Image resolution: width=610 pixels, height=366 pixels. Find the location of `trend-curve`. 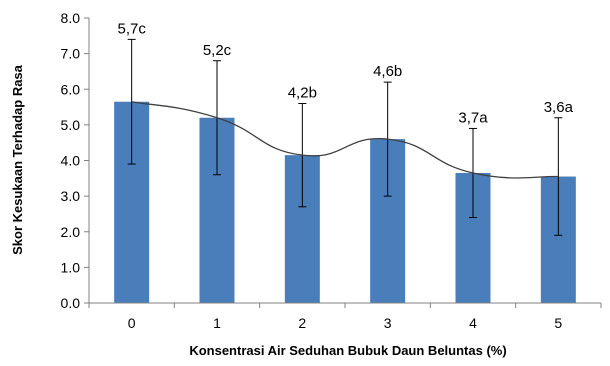

trend-curve is located at coordinates (345, 140).